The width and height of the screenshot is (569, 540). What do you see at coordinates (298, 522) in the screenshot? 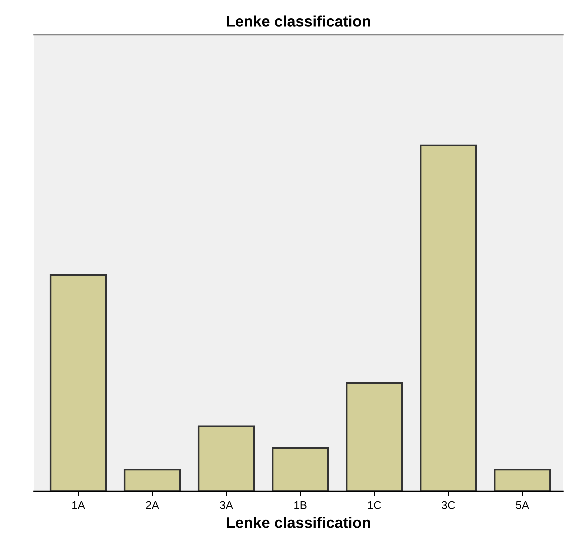
I see `x-axis-title: Lenke classification` at bounding box center [298, 522].